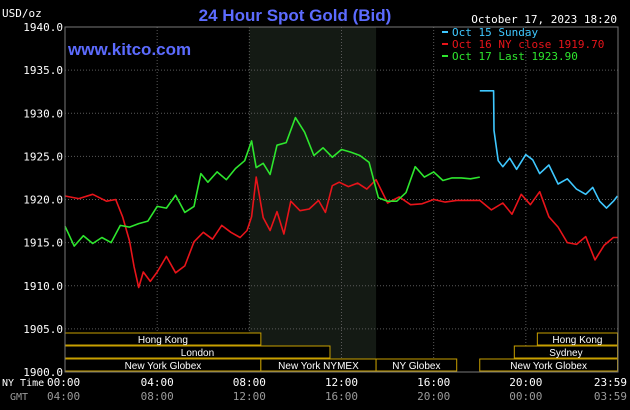 The width and height of the screenshot is (630, 410). Describe the element at coordinates (43, 70) in the screenshot. I see `y-tick-label: 1935.0` at that location.